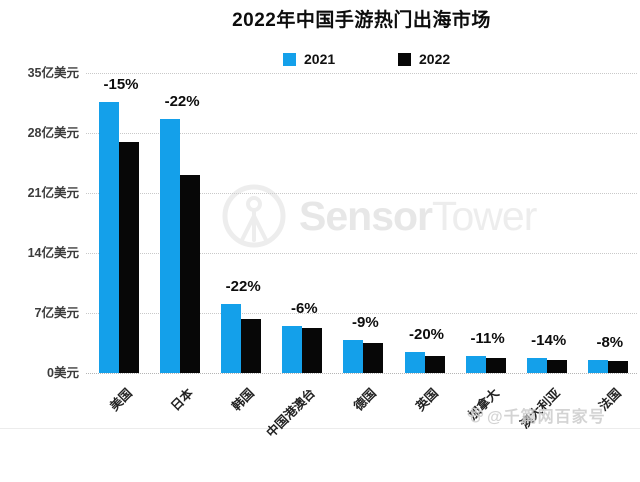 This screenshot has height=482, width=640. What do you see at coordinates (190, 274) in the screenshot?
I see `bar-2022-日本` at bounding box center [190, 274].